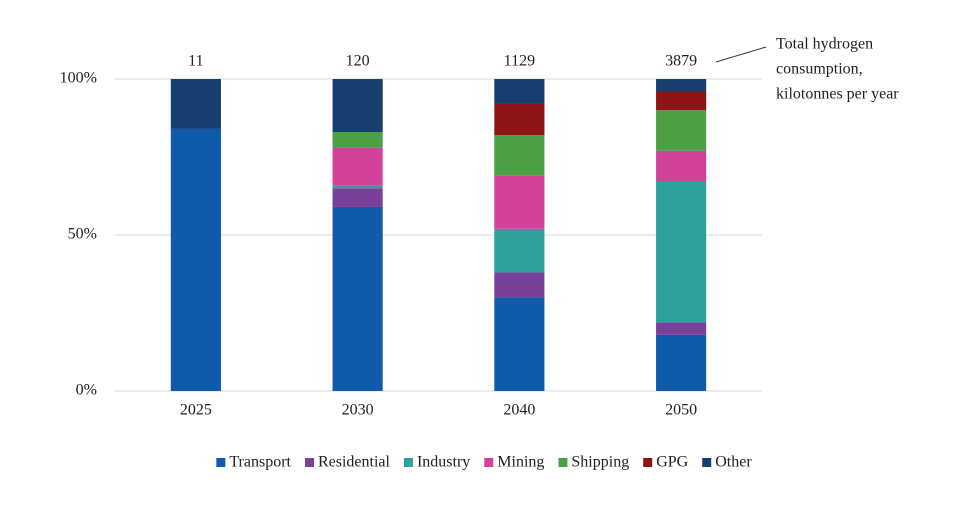  What do you see at coordinates (741, 54) in the screenshot?
I see `annotation-leader` at bounding box center [741, 54].